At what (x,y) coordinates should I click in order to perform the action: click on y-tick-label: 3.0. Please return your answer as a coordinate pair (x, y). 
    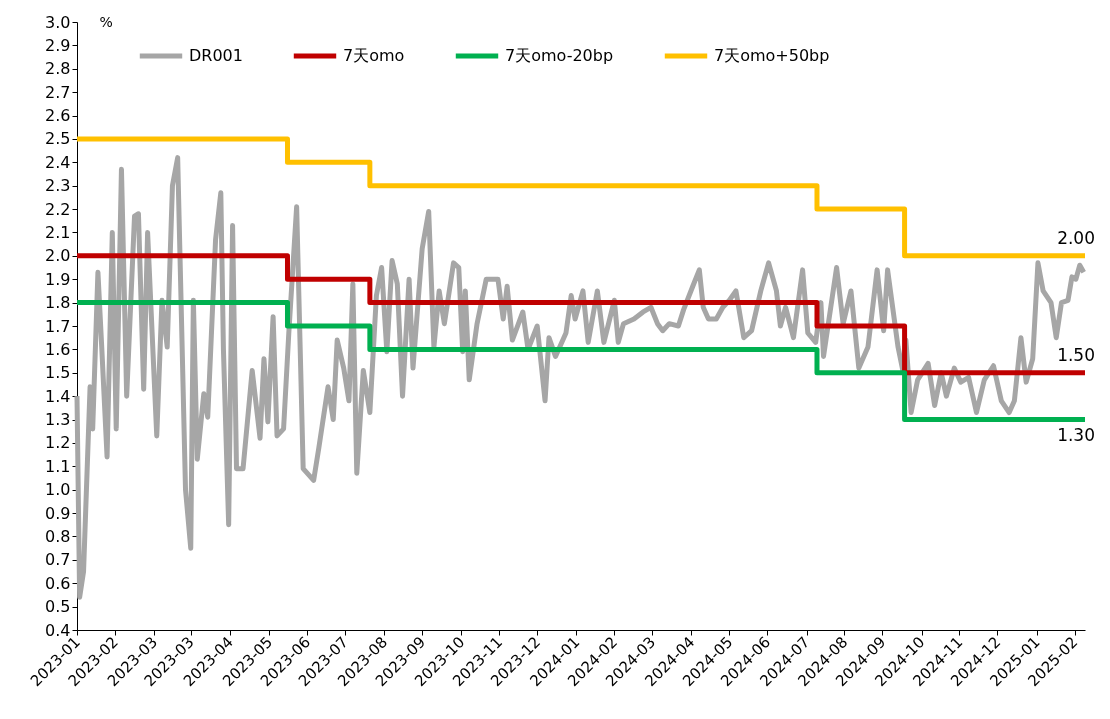
    Looking at the image, I should click on (58, 22).